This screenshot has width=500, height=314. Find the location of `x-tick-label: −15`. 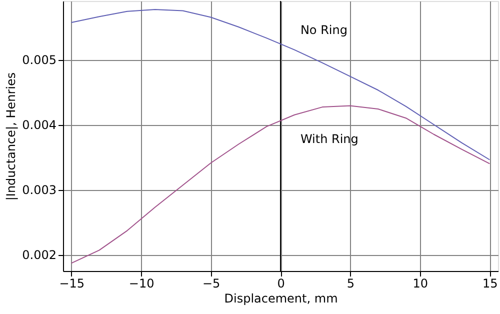

x-tick-label: −15 is located at coordinates (72, 283).